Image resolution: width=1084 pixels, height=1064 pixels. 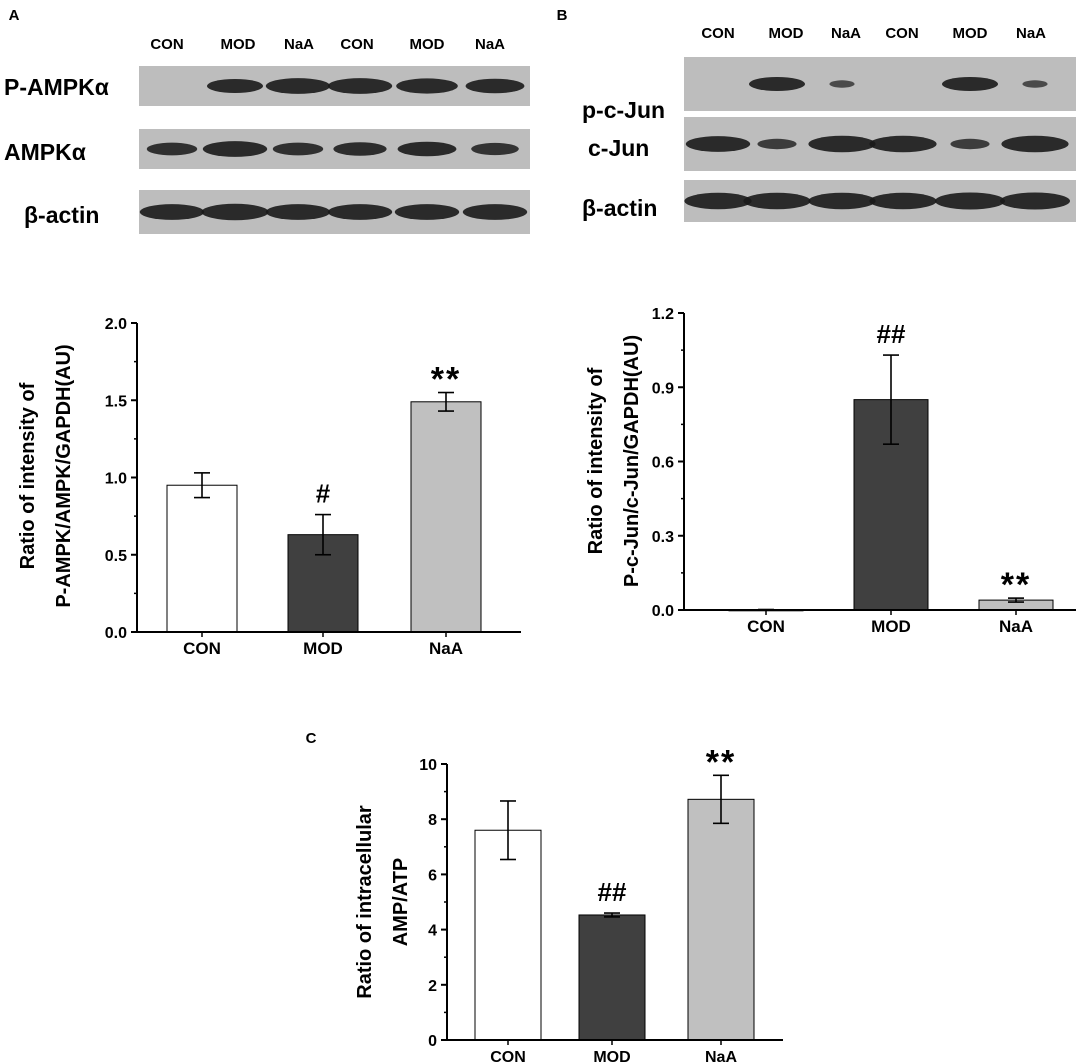 What do you see at coordinates (663, 314) in the screenshot?
I see `y-tick-label: 1.2` at bounding box center [663, 314].